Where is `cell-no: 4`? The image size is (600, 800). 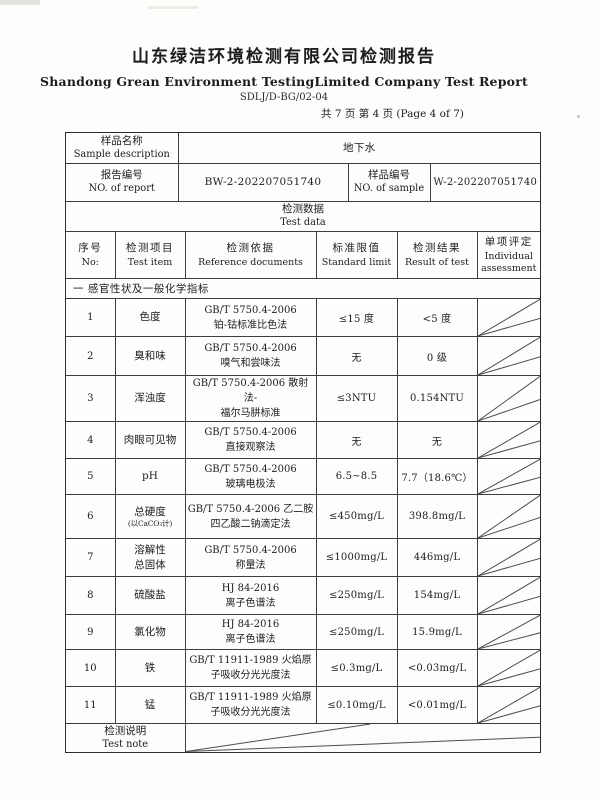
cell-no: 4 is located at coordinates (91, 440).